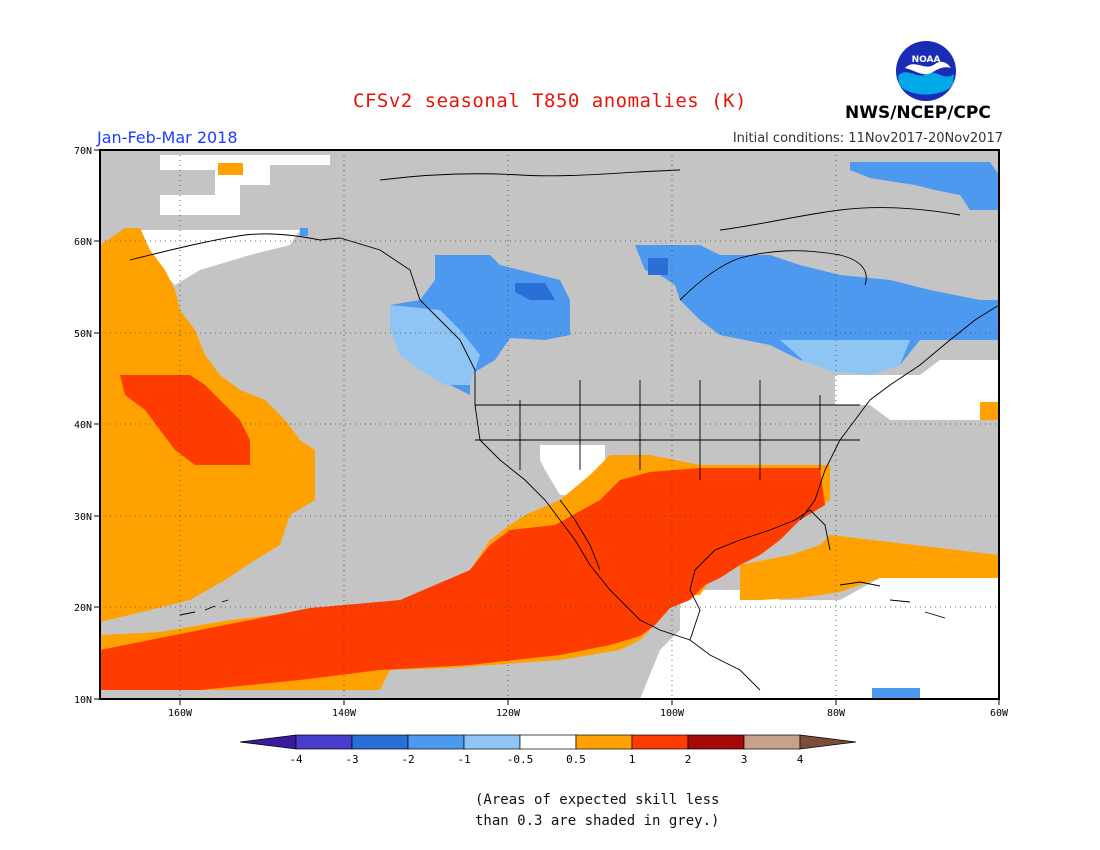  What do you see at coordinates (800, 759) in the screenshot?
I see `legend-label: 4` at bounding box center [800, 759].